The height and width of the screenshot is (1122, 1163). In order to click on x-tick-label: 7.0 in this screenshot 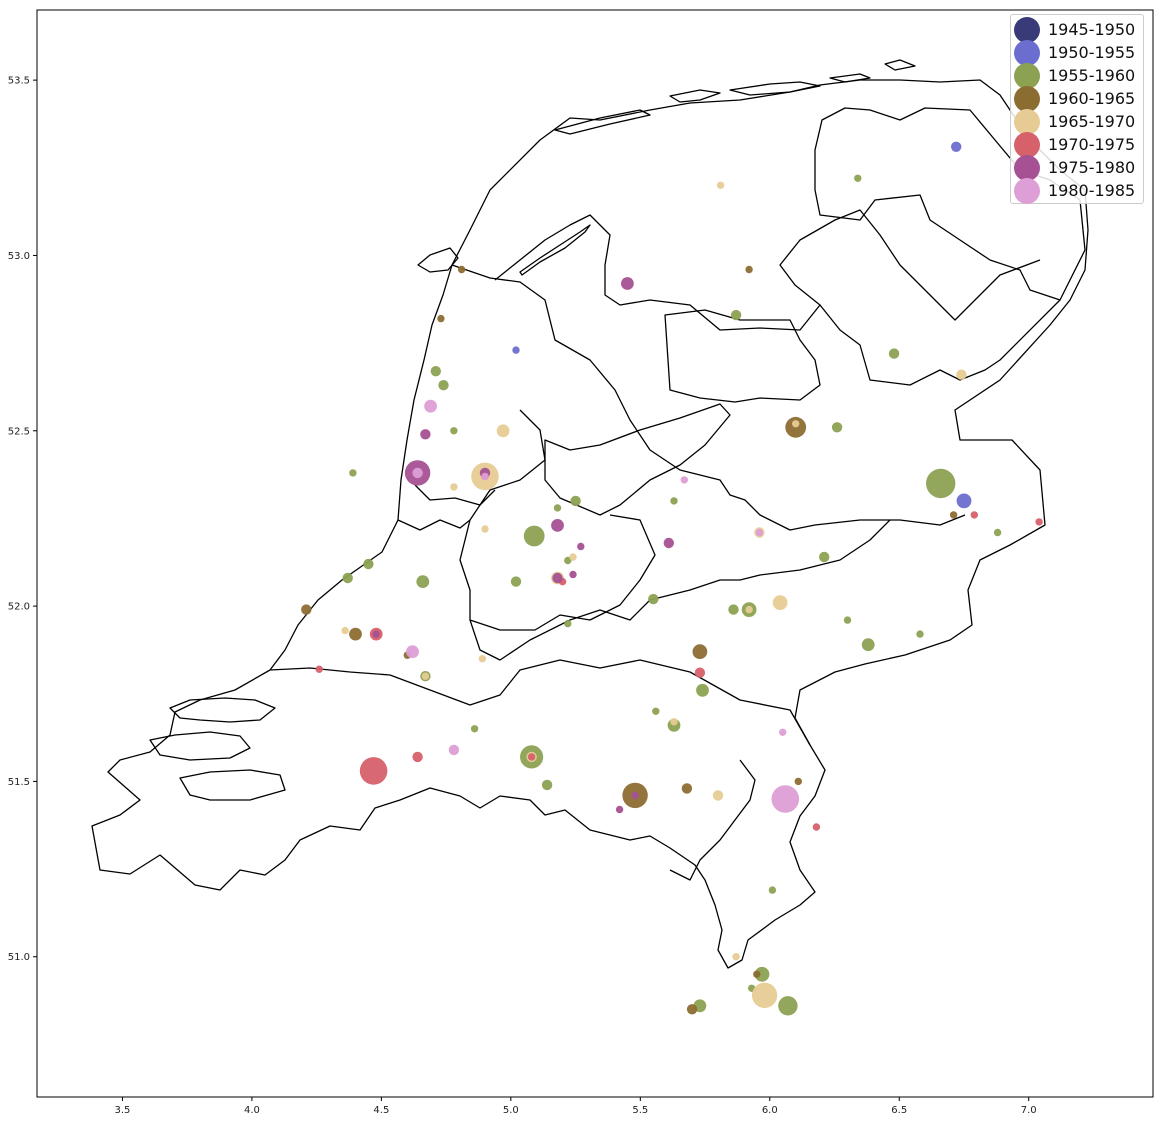, I will do `click(1029, 1110)`.